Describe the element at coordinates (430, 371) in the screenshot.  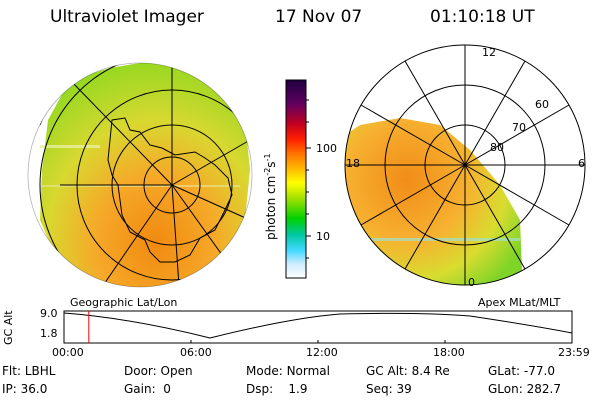
I see `gcalt-value: 8.4 Re` at that location.